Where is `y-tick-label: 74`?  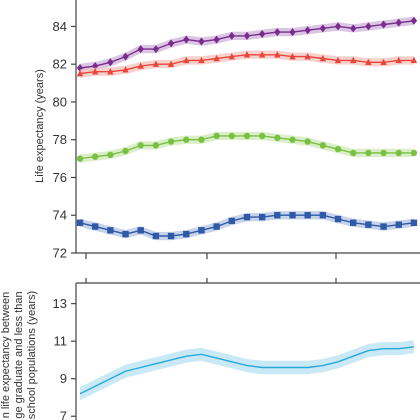
y-tick-label: 74 is located at coordinates (60, 215).